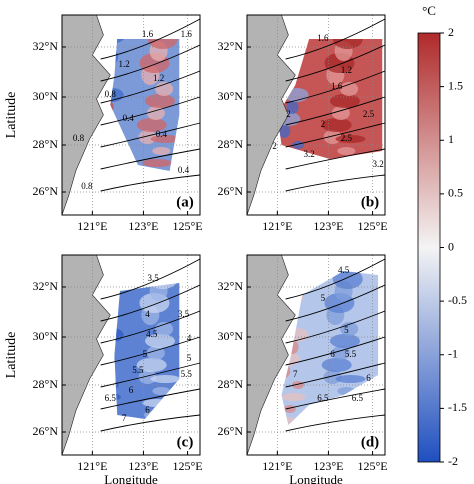 Image resolution: width=474 pixels, height=484 pixels. What do you see at coordinates (373, 466) in the screenshot?
I see `lon-tick-label: 125°E` at bounding box center [373, 466].